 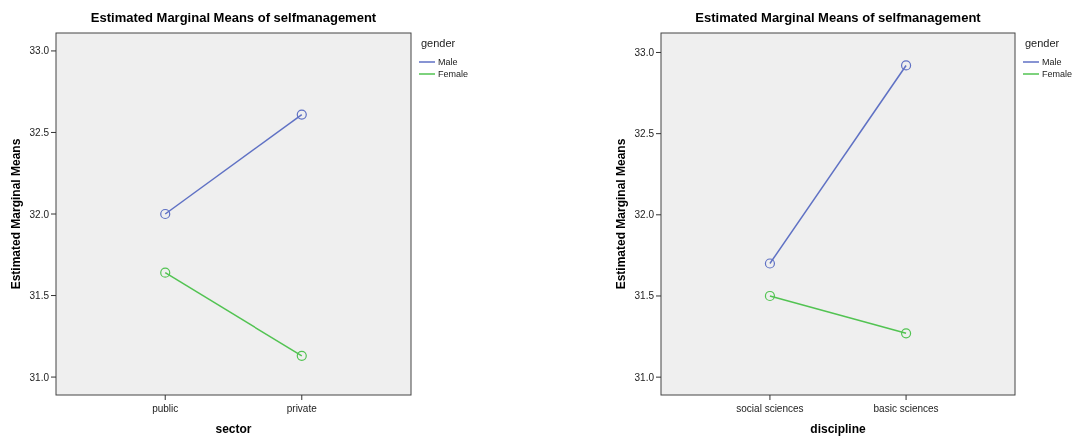 I want to click on x-tick-label: private, so click(x=302, y=408).